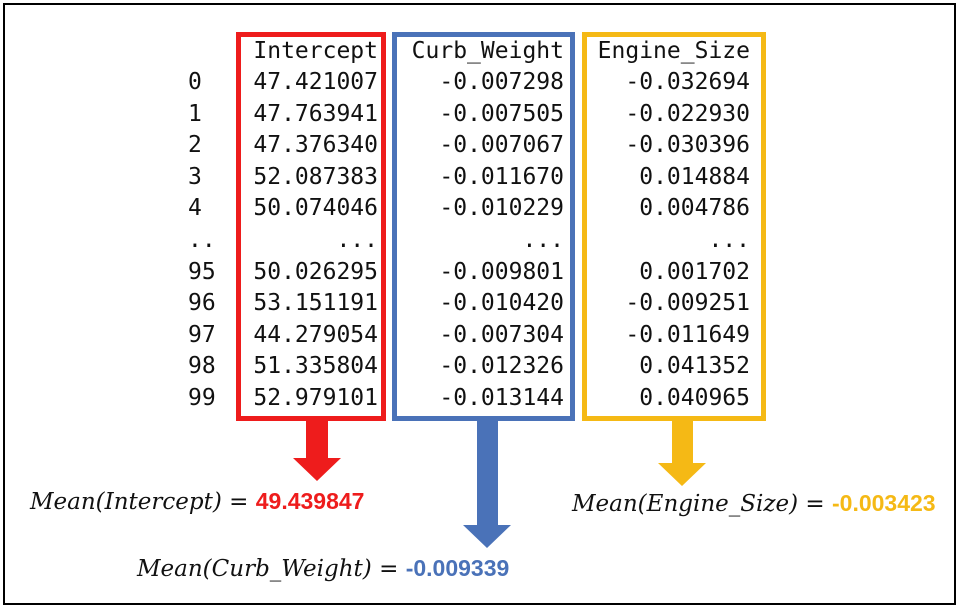 The image size is (965, 613). I want to click on engine-size-arrow, so click(682, 453).